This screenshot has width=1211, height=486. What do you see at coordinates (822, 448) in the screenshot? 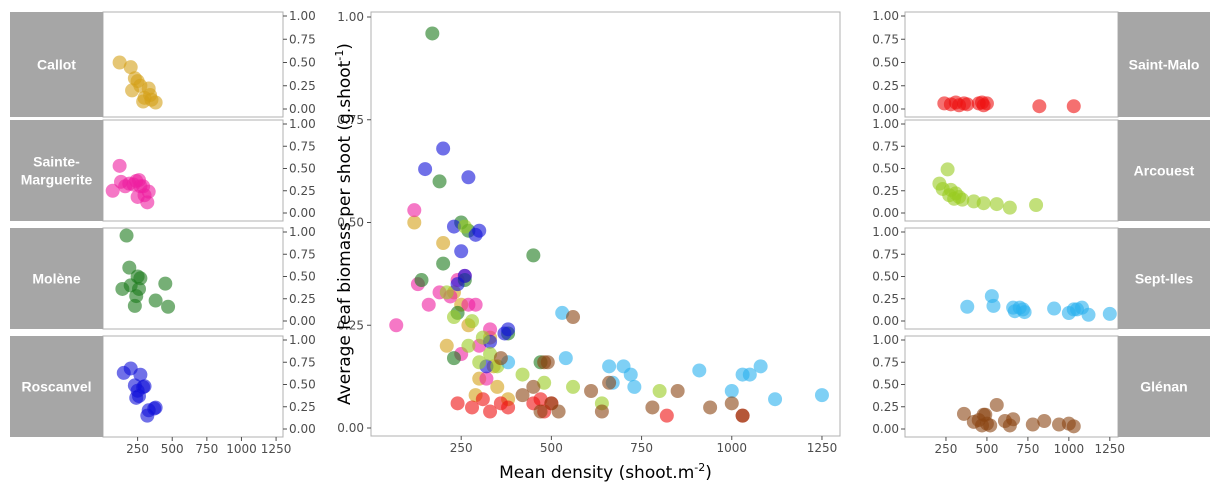
I see `main-x-tick-label: 1250` at bounding box center [822, 448].